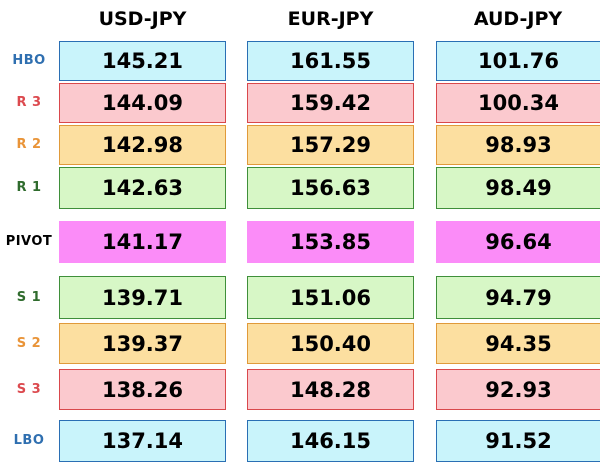  Describe the element at coordinates (142, 145) in the screenshot. I see `cell-r2-usd-jpy: 142.98` at that location.